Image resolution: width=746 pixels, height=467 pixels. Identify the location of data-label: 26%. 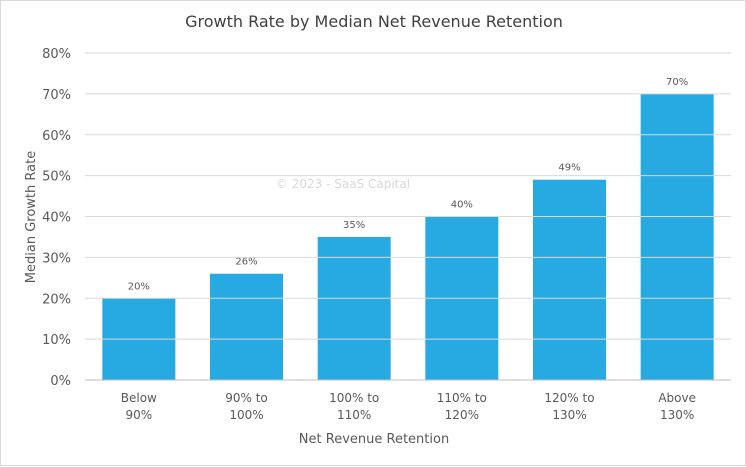
(246, 262).